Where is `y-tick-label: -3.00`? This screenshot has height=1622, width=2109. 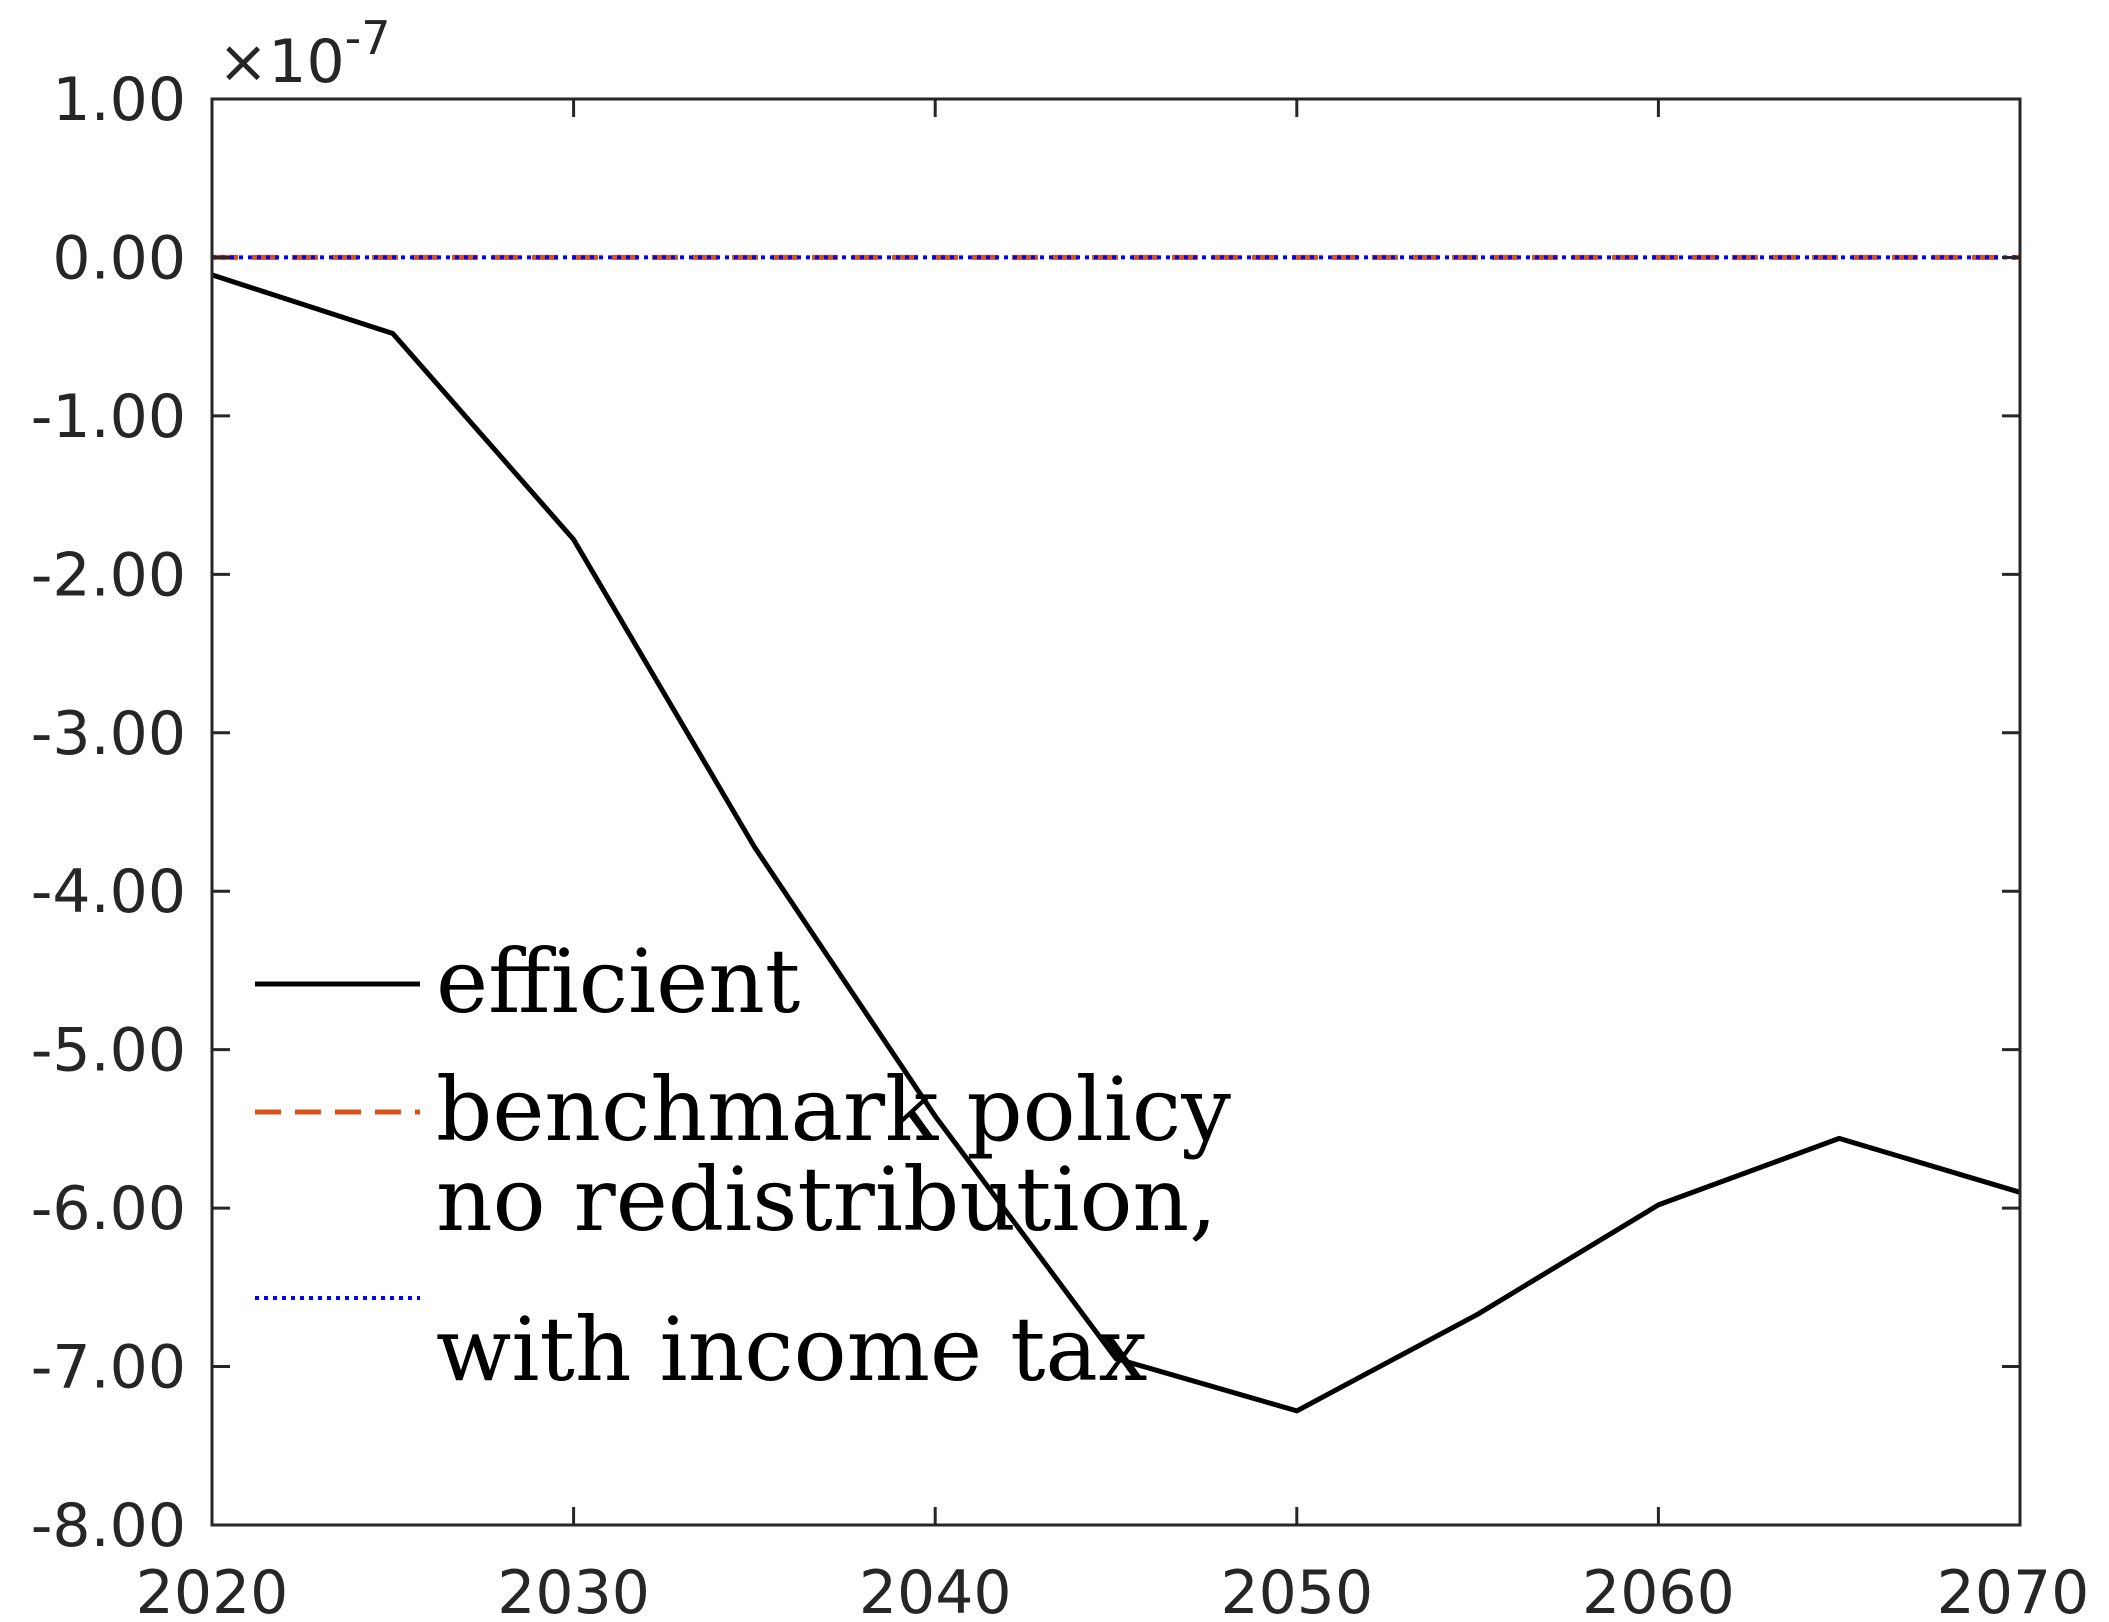
y-tick-label: -3.00 is located at coordinates (108, 734).